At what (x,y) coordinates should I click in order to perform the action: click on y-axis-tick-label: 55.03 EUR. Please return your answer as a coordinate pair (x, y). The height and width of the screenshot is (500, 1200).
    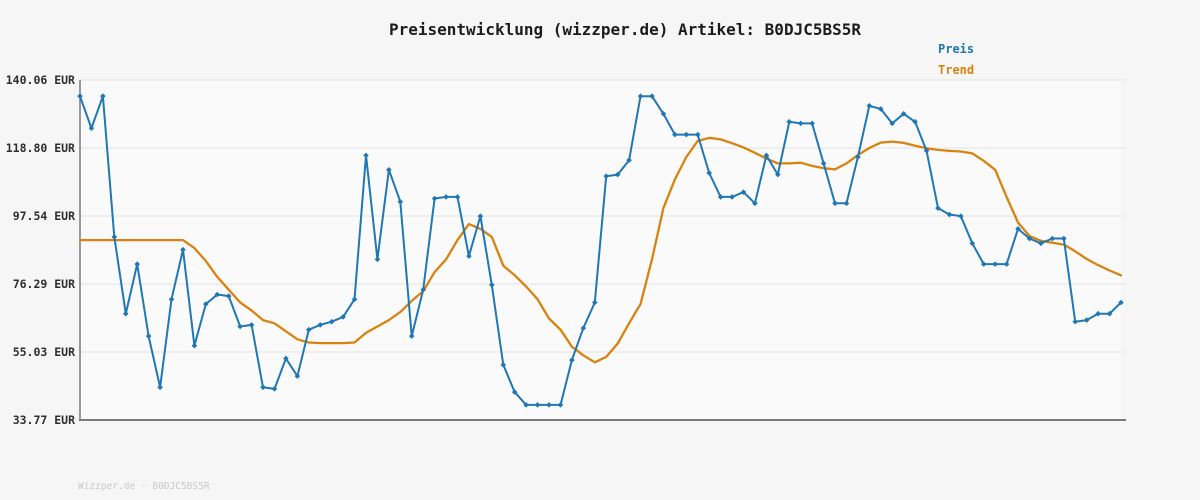
    Looking at the image, I should click on (44, 352).